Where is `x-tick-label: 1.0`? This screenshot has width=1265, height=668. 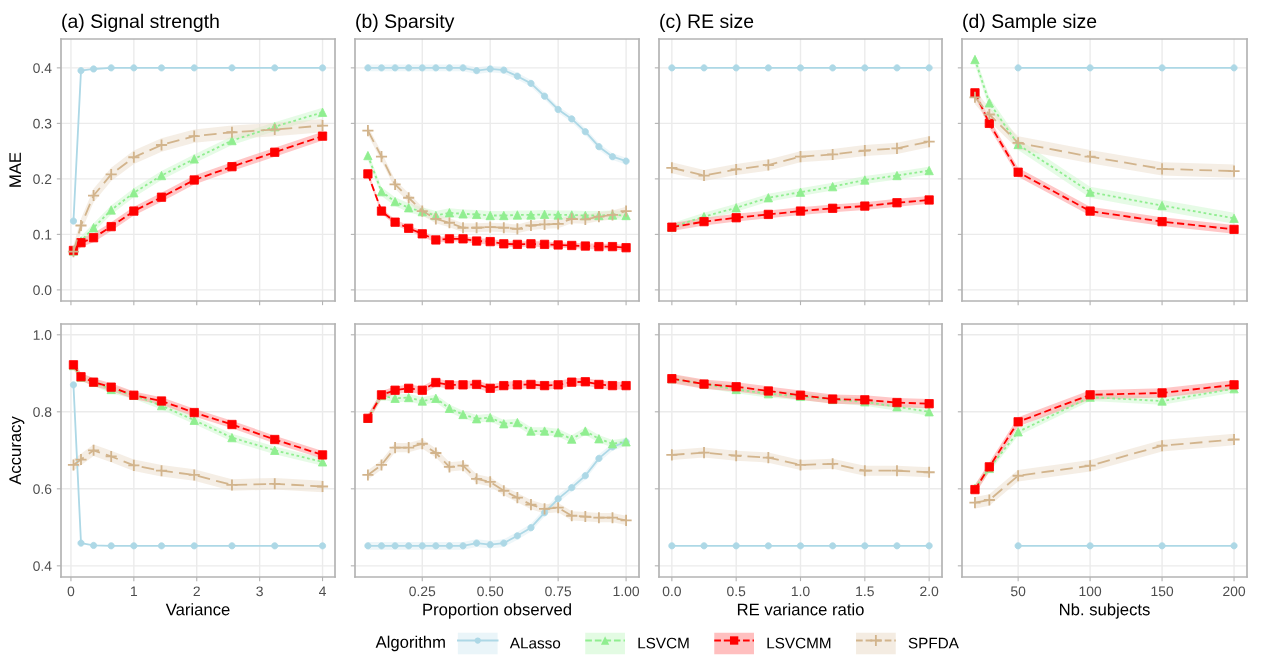 x-tick-label: 1.0 is located at coordinates (800, 591).